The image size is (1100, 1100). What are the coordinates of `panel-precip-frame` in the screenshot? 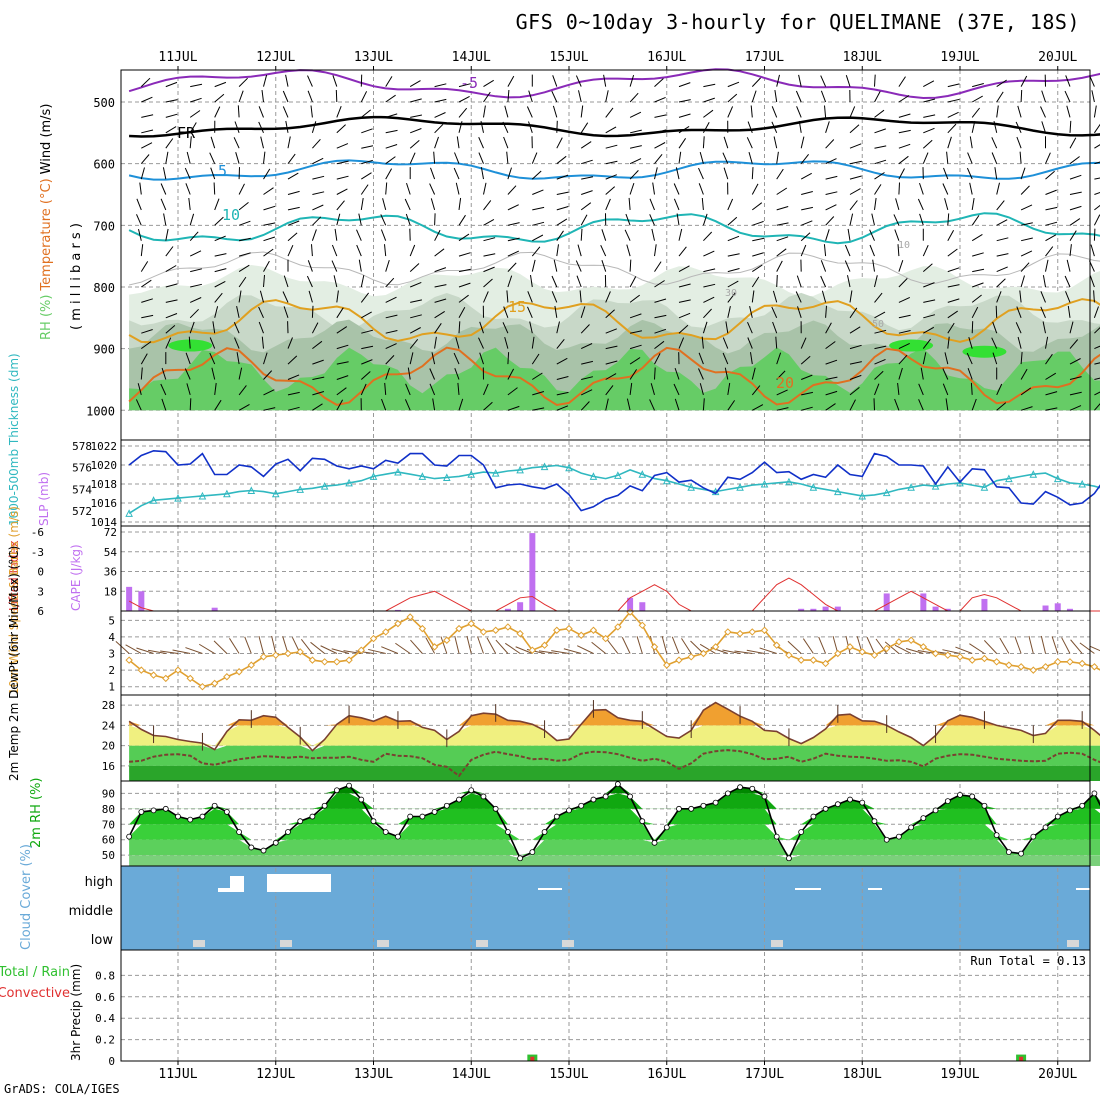 It's located at (605, 1005).